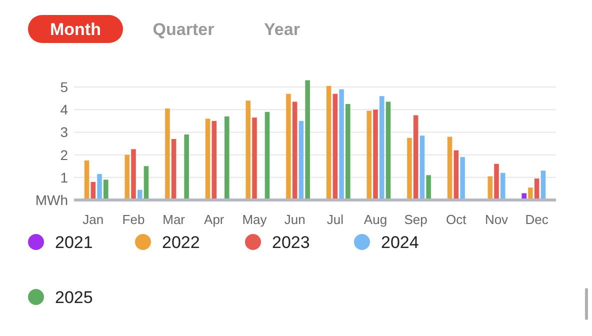 The height and width of the screenshot is (336, 592). I want to click on legend-label: 2021, so click(74, 242).